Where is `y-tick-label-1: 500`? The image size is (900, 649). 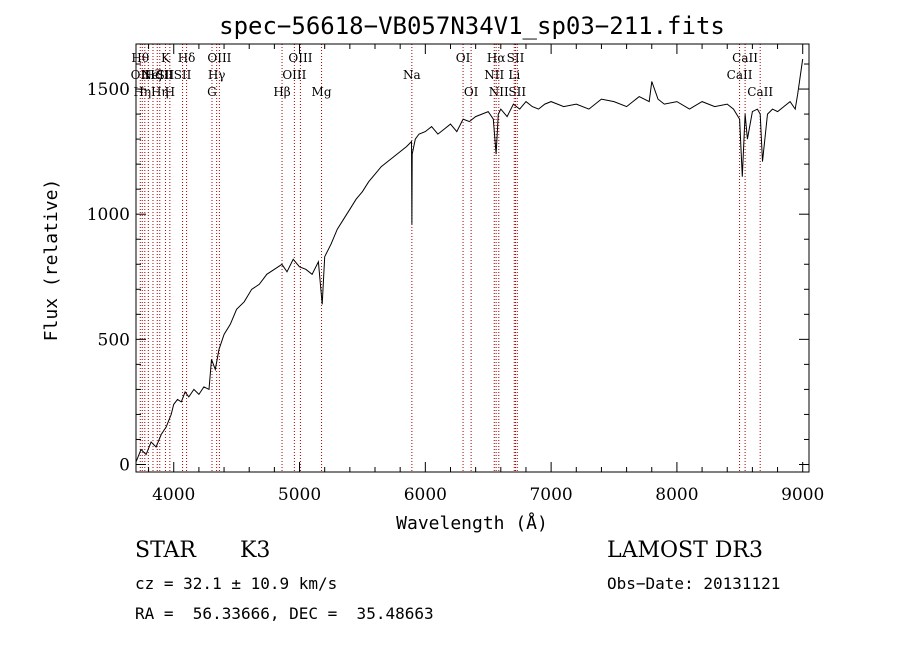
y-tick-label-1: 500 is located at coordinates (114, 340).